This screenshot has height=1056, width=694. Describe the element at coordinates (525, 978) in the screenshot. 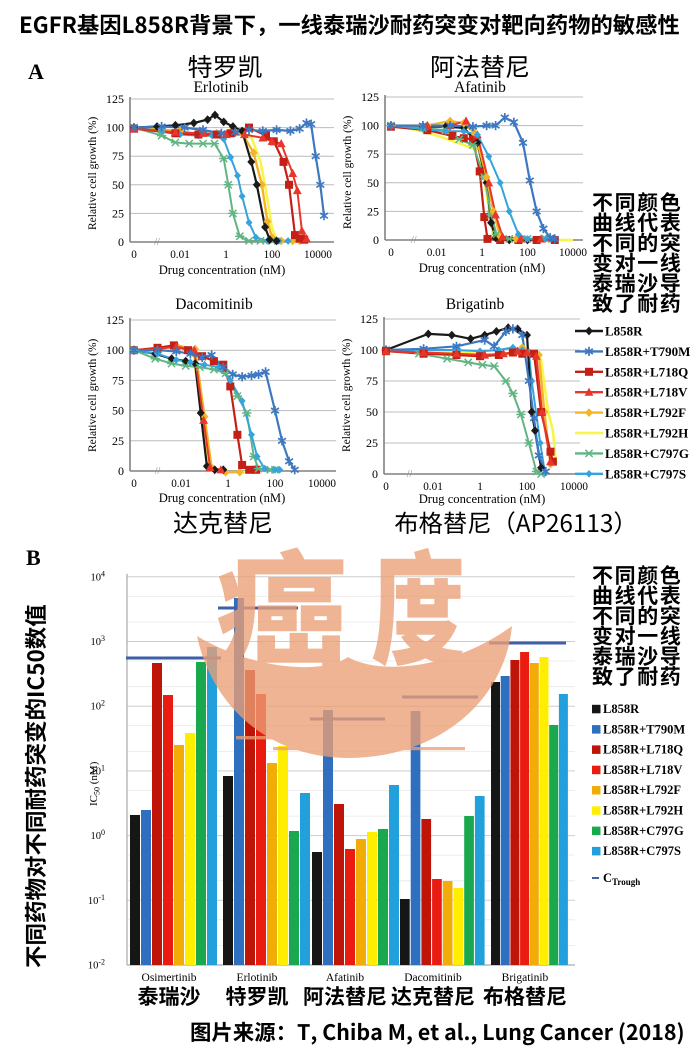

I see `svg-text: Brigatinib` at that location.